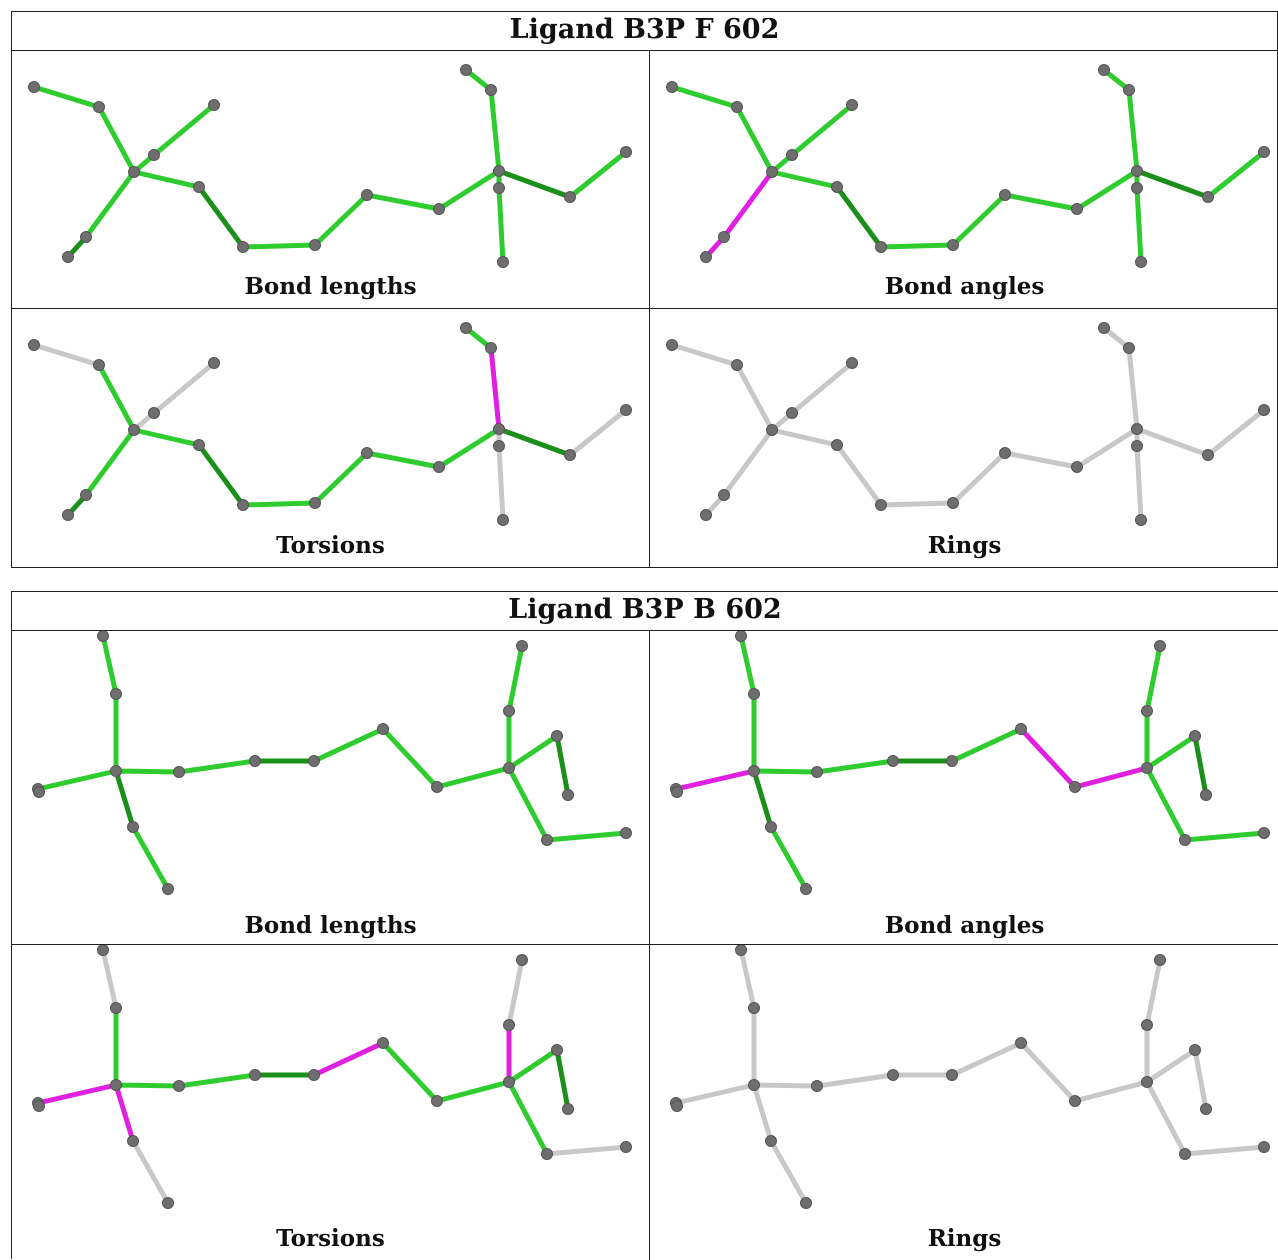 The width and height of the screenshot is (1278, 1260). I want to click on panel-caption: Rings, so click(964, 545).